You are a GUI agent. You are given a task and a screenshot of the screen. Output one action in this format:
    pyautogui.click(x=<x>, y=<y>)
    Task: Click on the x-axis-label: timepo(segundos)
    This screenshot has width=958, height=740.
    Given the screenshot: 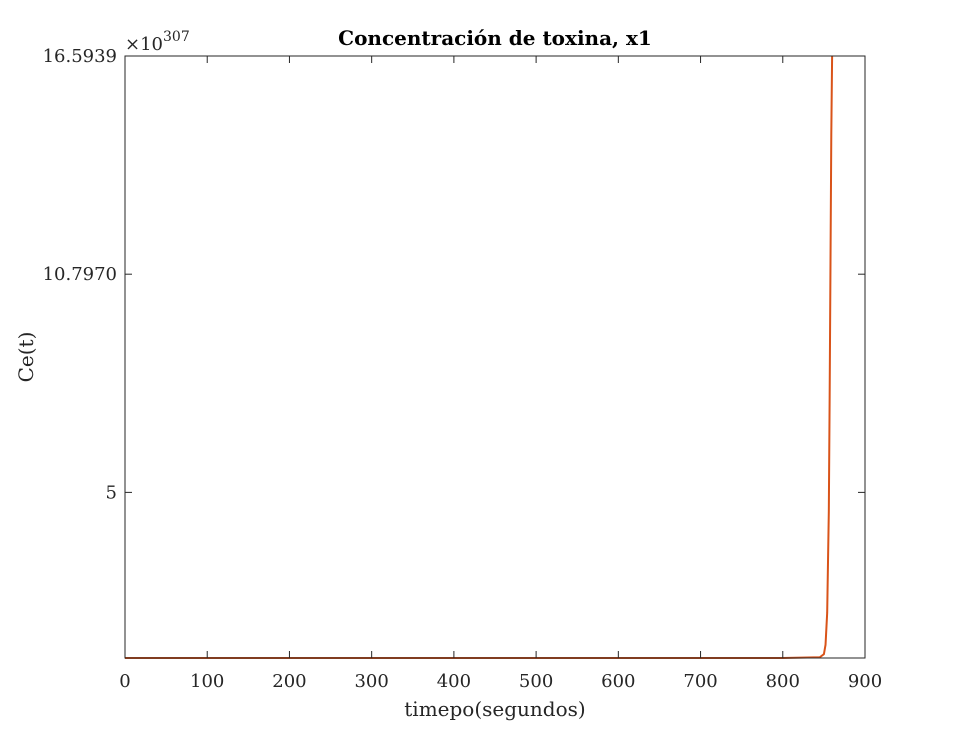 What is the action you would take?
    pyautogui.click(x=494, y=709)
    